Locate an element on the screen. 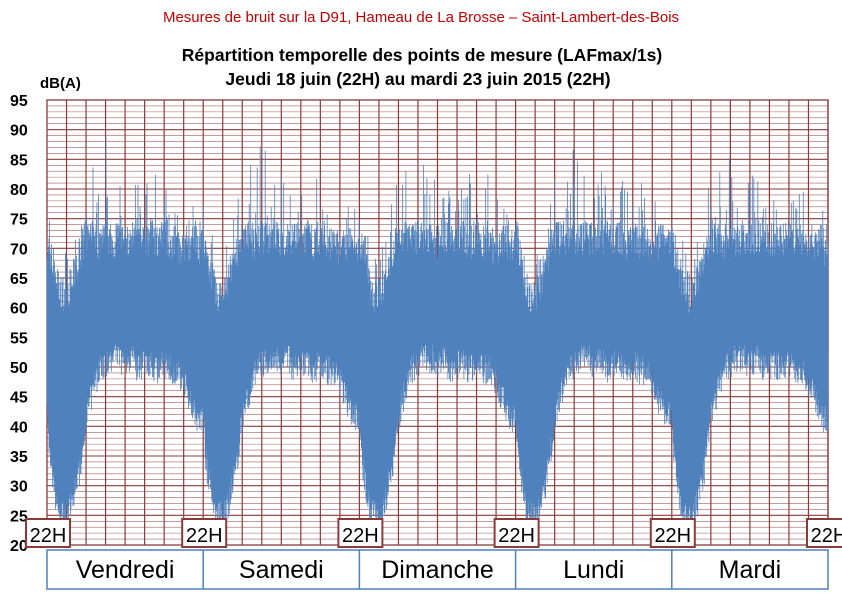  y-tick-label: 75 is located at coordinates (19, 220).